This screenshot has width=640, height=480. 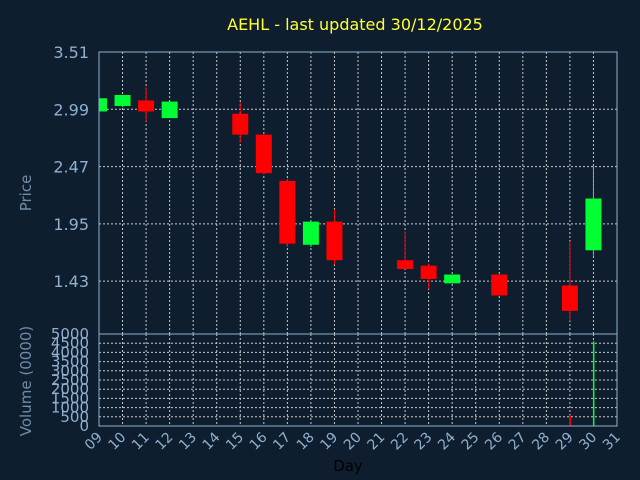 What do you see at coordinates (70, 352) in the screenshot?
I see `volume-tick-label: 4000` at bounding box center [70, 352].